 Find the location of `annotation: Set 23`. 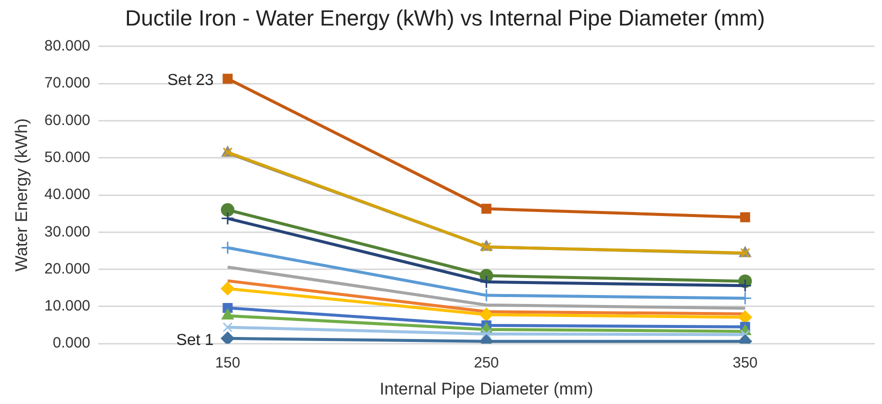

annotation: Set 23 is located at coordinates (190, 81).